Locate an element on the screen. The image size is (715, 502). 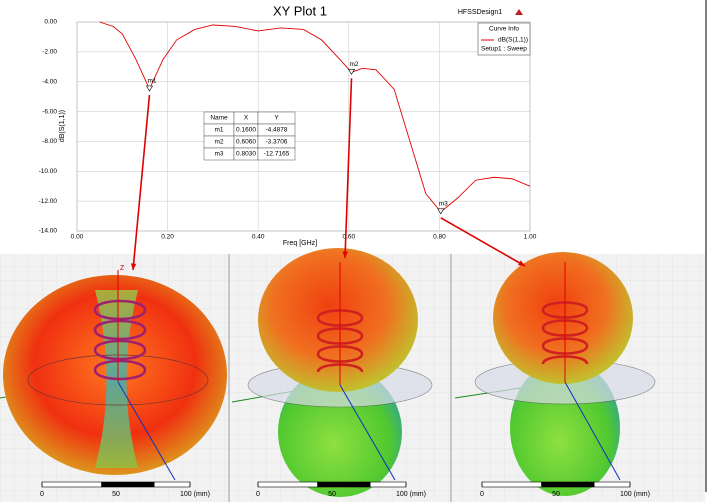
legend-box is located at coordinates (504, 39).